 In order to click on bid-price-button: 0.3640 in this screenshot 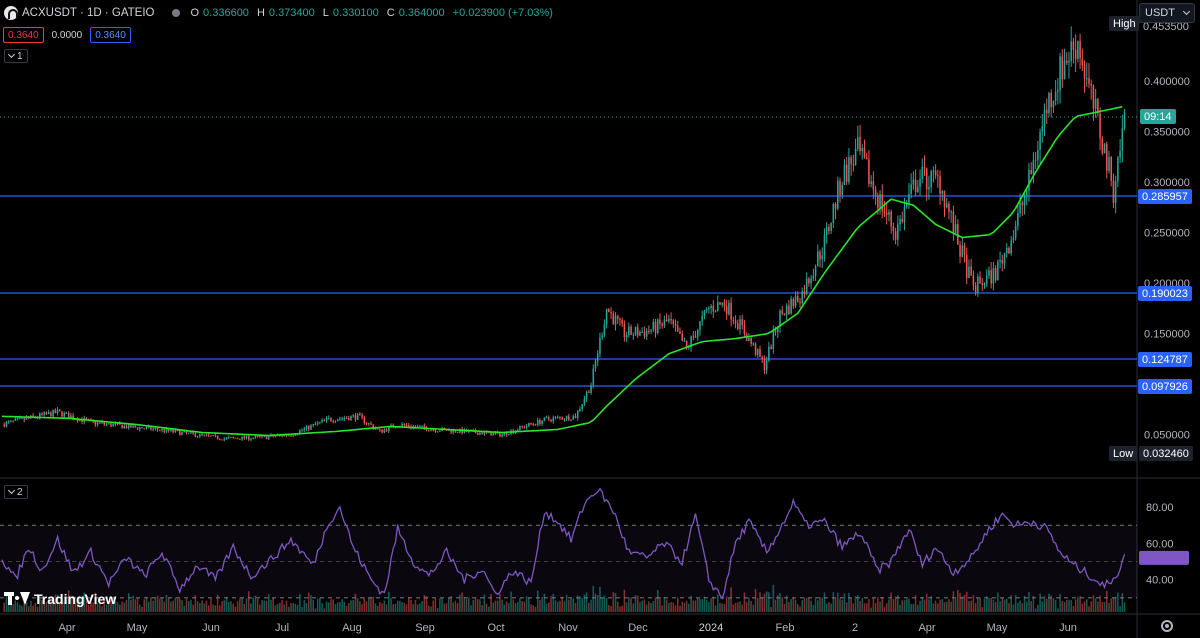, I will do `click(23, 35)`.